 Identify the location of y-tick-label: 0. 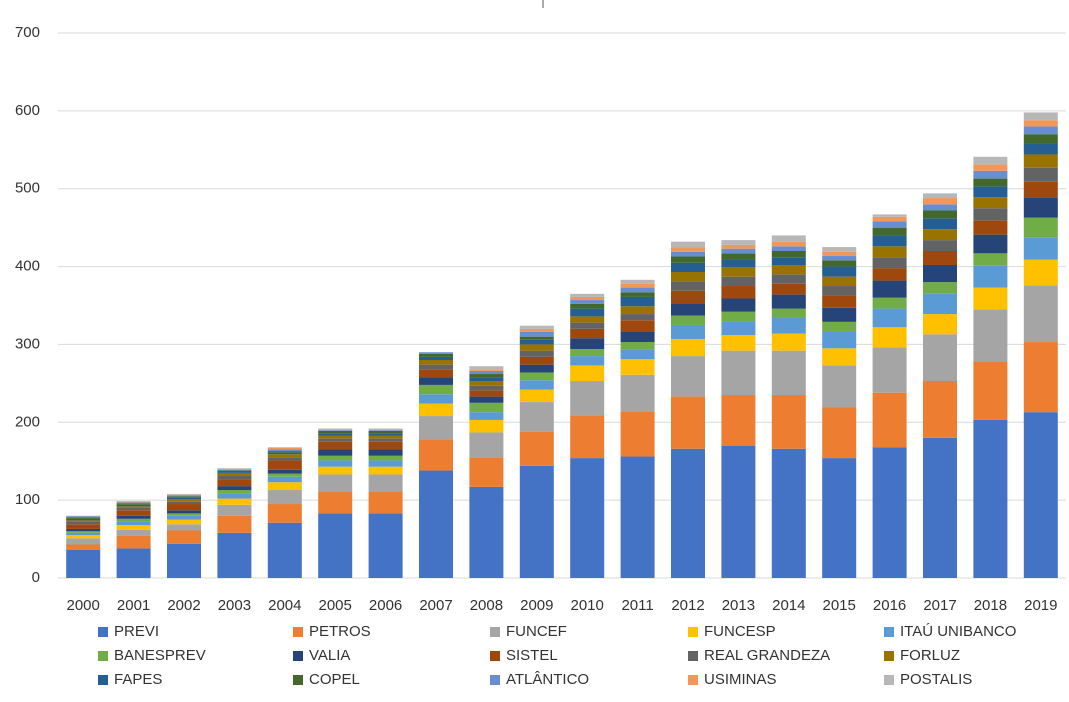
(36, 577).